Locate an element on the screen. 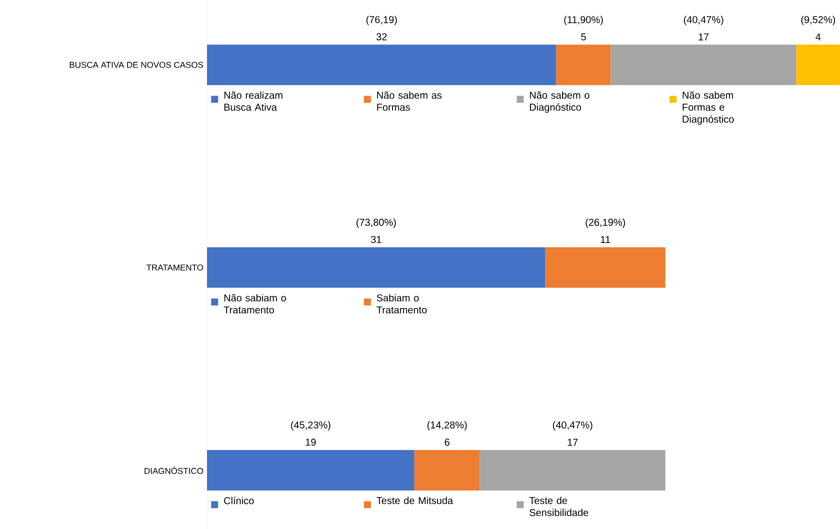  data-label: 4 is located at coordinates (818, 36).